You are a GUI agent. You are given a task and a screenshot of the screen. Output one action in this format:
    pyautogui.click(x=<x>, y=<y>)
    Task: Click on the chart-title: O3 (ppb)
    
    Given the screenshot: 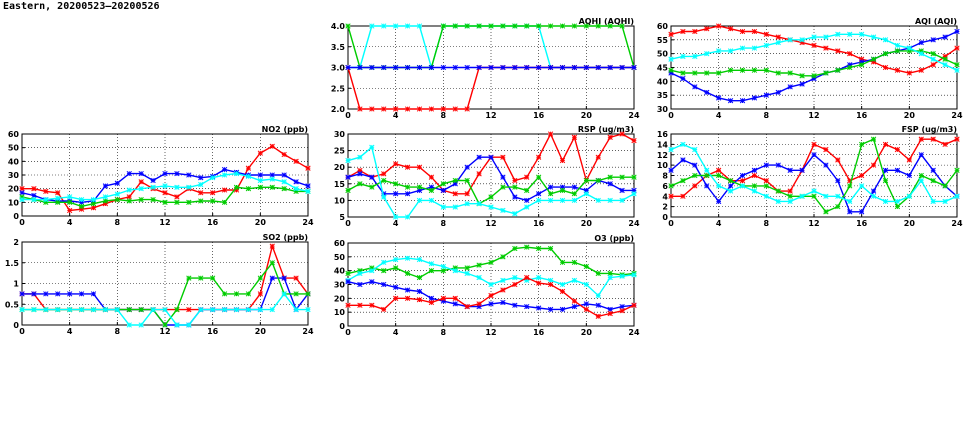 What is the action you would take?
    pyautogui.click(x=614, y=238)
    